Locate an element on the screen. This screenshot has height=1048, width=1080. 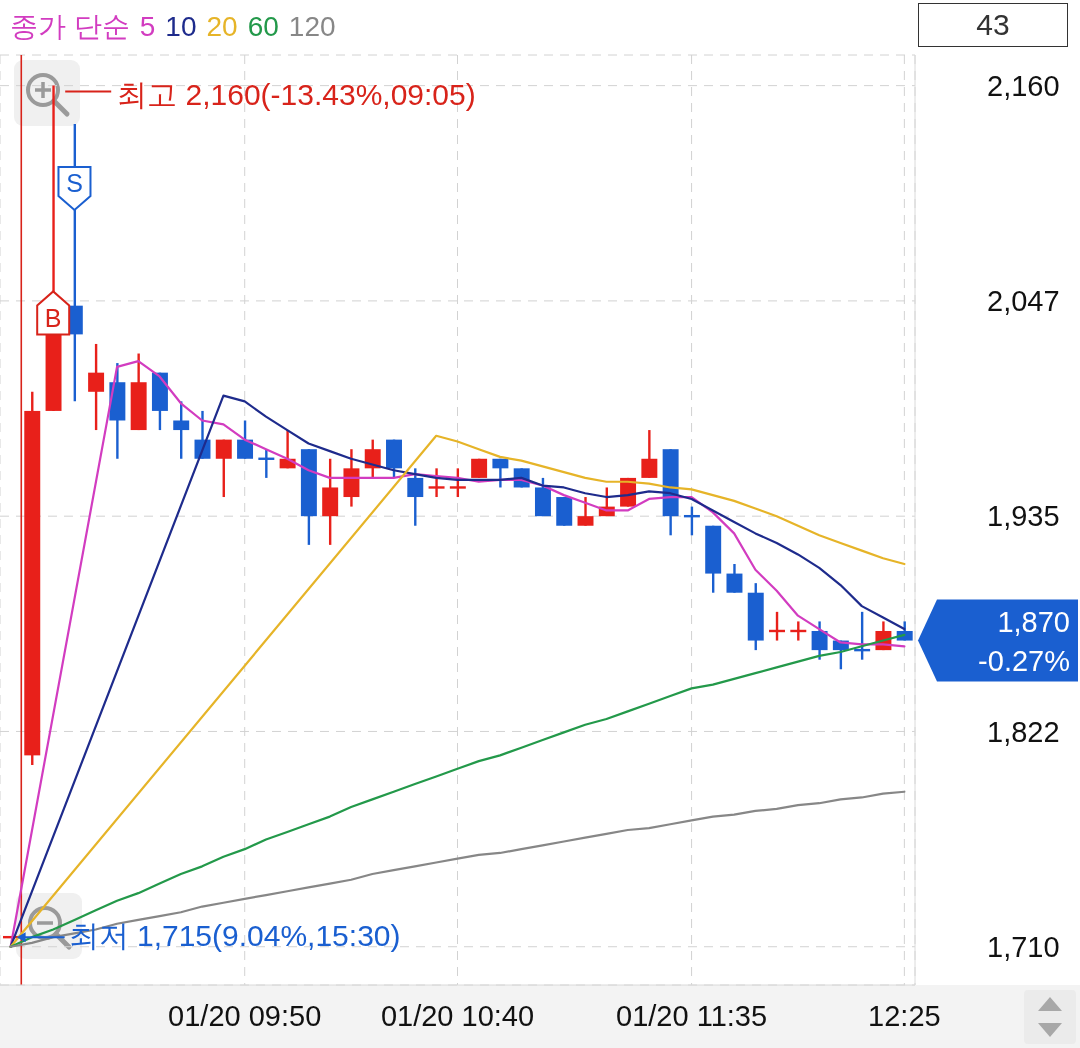
annotation: S is located at coordinates (74, 183).